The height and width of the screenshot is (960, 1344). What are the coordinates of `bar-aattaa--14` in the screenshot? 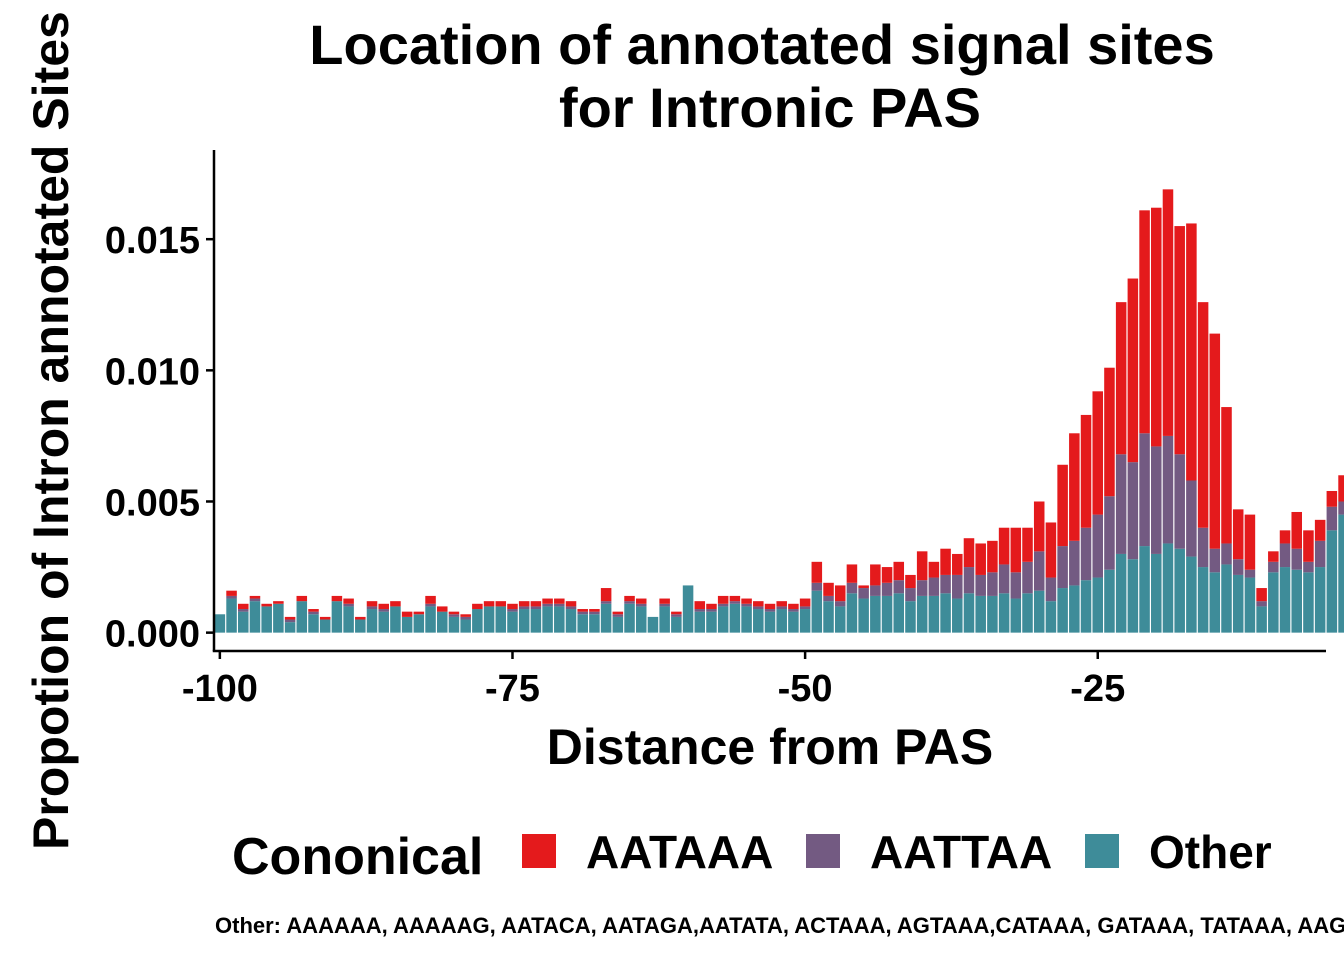 It's located at (1226, 554).